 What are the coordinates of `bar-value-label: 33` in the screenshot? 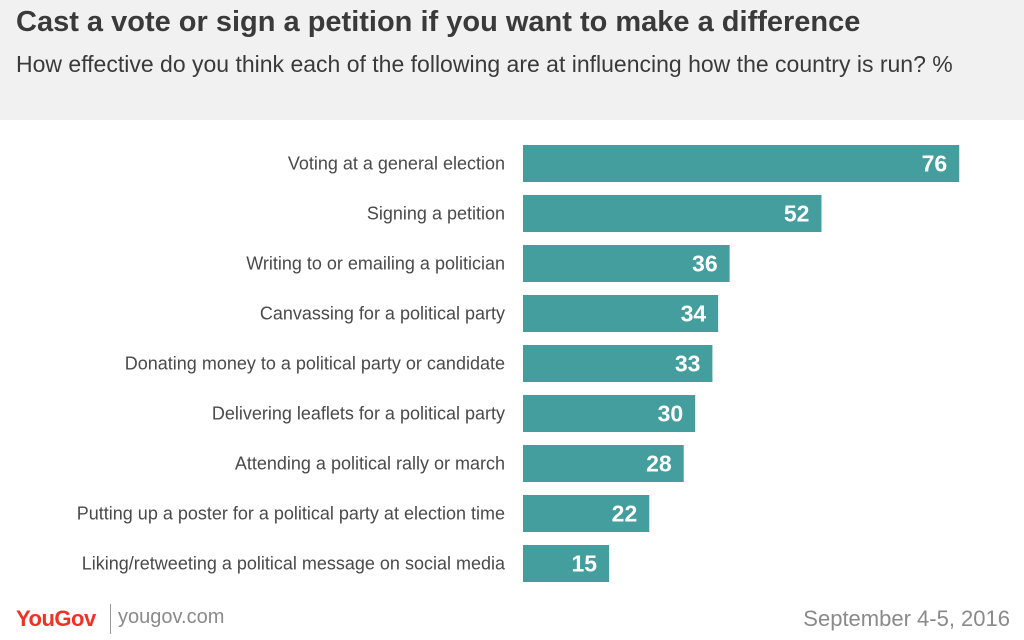 It's located at (688, 364).